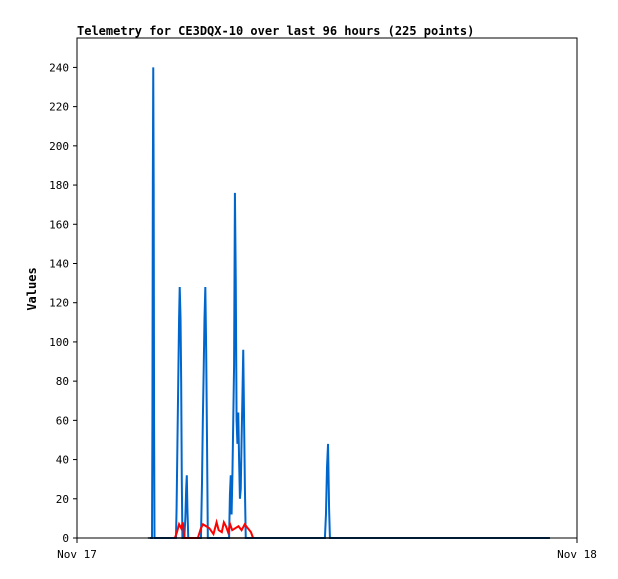 Image resolution: width=618 pixels, height=579 pixels. I want to click on x-tick-label: Nov 17, so click(77, 554).